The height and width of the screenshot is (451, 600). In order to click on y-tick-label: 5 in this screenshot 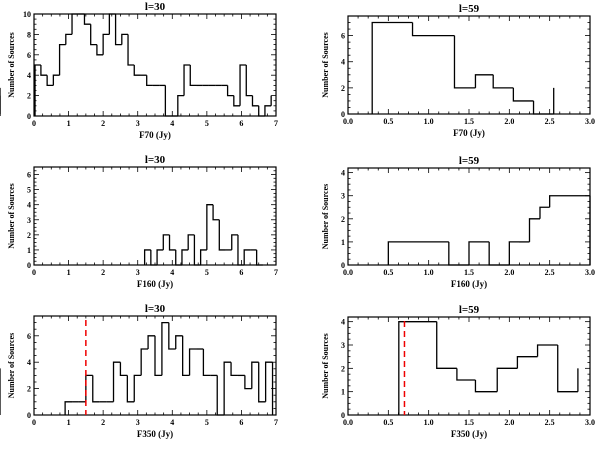, I will do `click(29, 190)`.